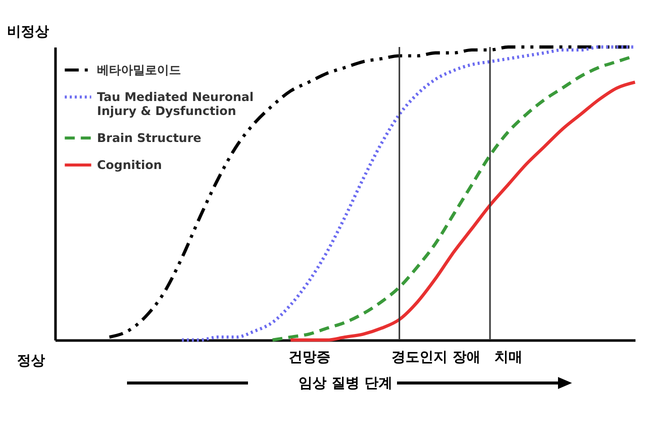 This screenshot has width=658, height=441. What do you see at coordinates (436, 358) in the screenshot?
I see `x-tick-label: 경도인지 장애` at bounding box center [436, 358].